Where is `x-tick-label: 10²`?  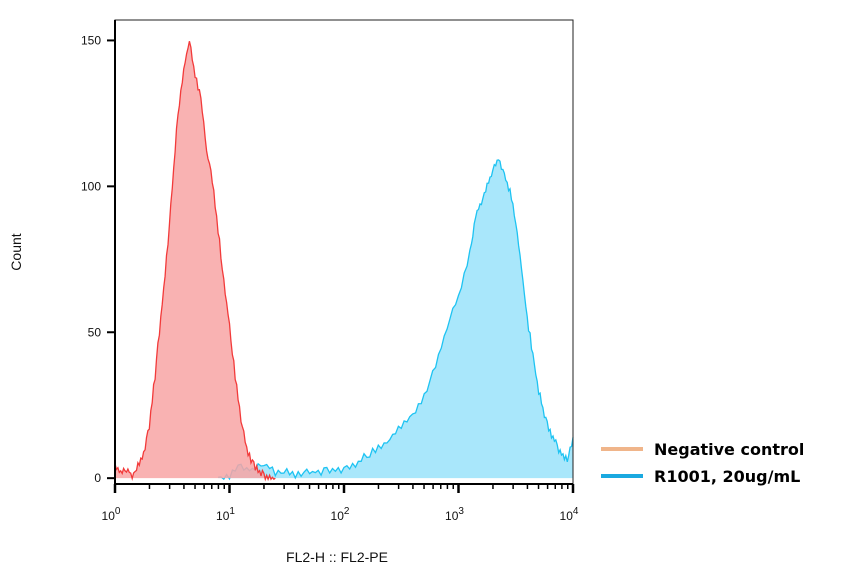 x-tick-label: 10² is located at coordinates (340, 514).